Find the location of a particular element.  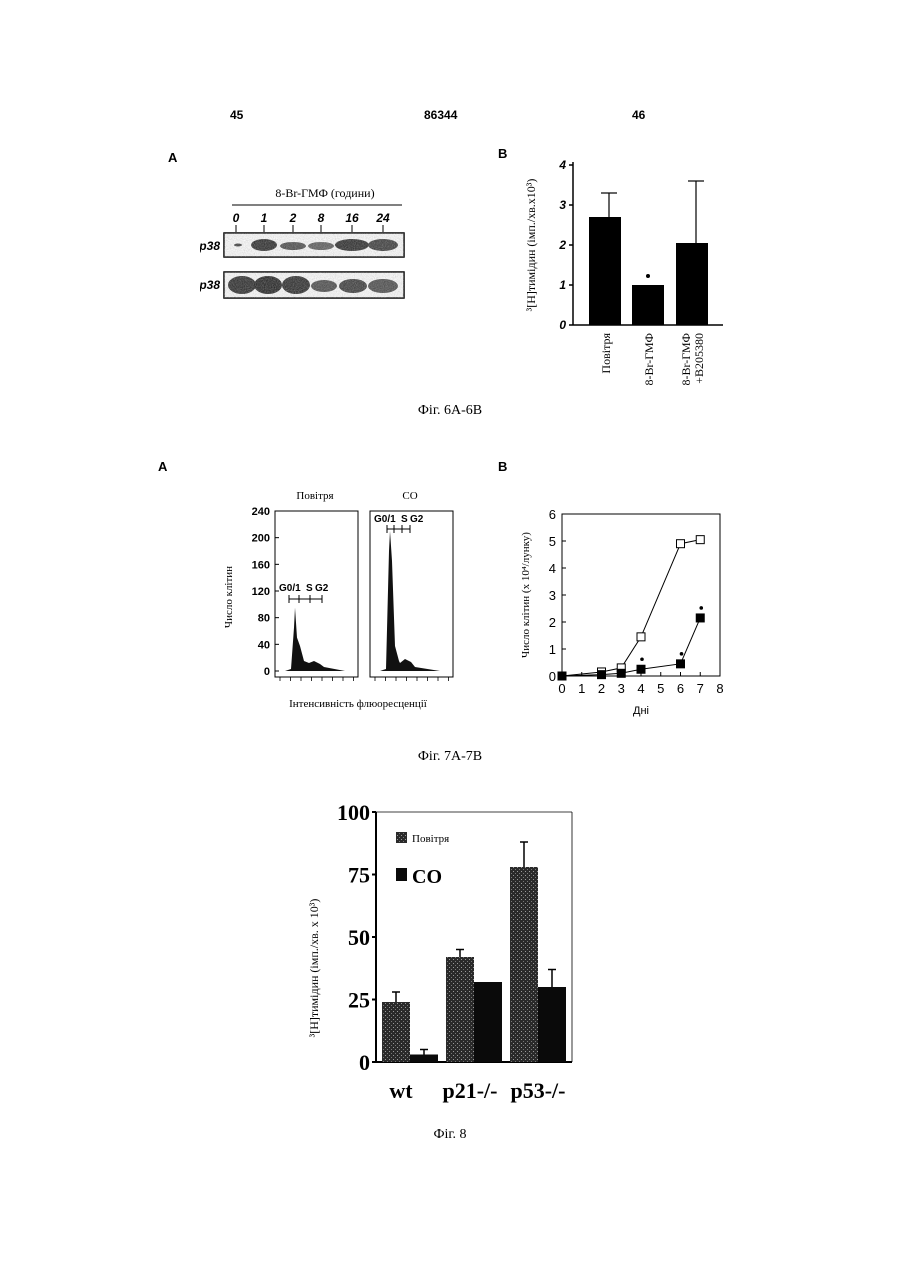

fig8-ytick-label: 75 is located at coordinates (359, 875).